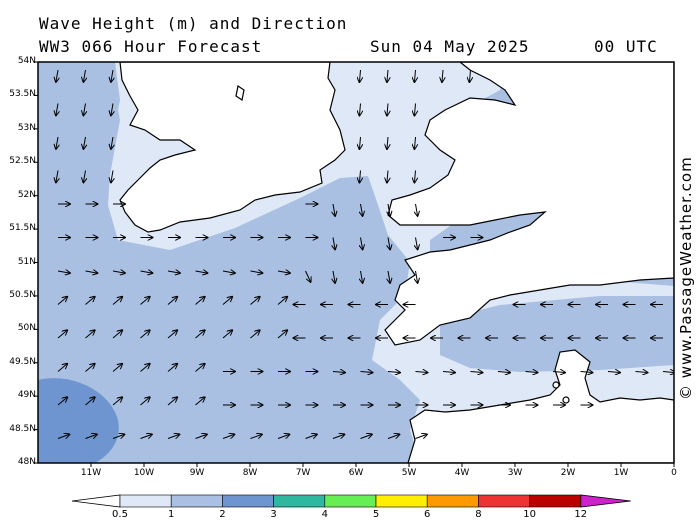 The width and height of the screenshot is (700, 525). Describe the element at coordinates (22, 361) in the screenshot. I see `lat-label: 49.5N` at that location.